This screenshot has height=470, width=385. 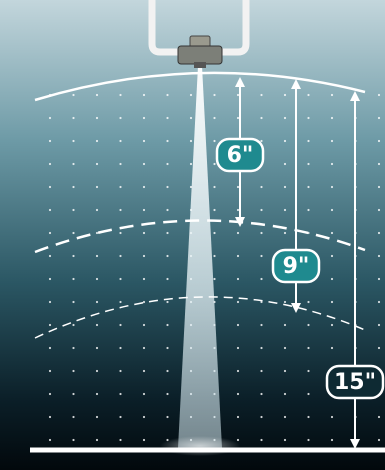 What do you see at coordinates (200, 446) in the screenshot?
I see `spray-impact` at bounding box center [200, 446].